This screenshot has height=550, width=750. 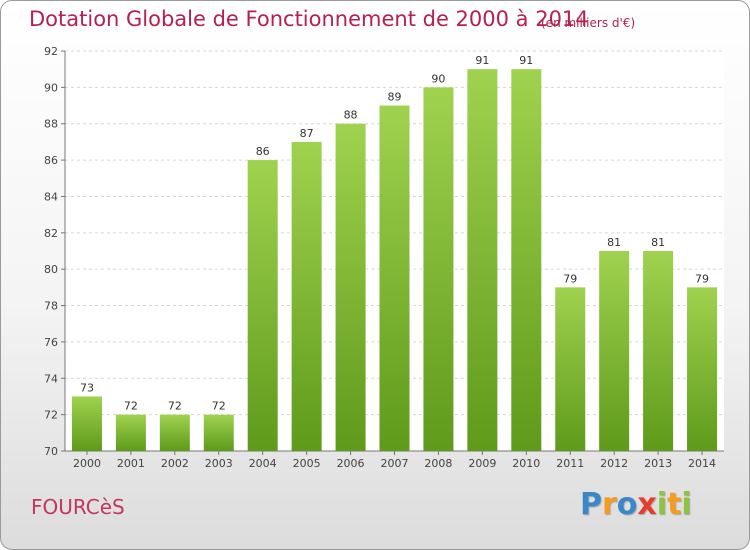 What do you see at coordinates (78, 507) in the screenshot?
I see `commune-name: FOURCèS` at bounding box center [78, 507].